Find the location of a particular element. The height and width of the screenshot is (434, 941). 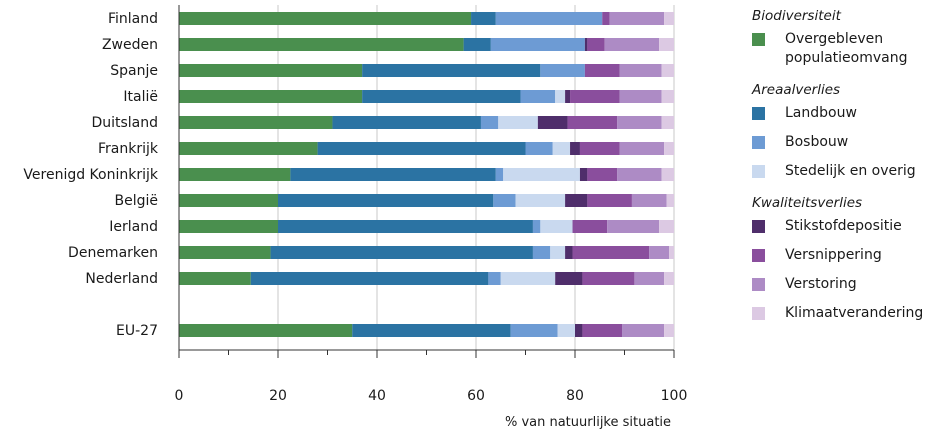

x-tick-label: 100 is located at coordinates (674, 396).